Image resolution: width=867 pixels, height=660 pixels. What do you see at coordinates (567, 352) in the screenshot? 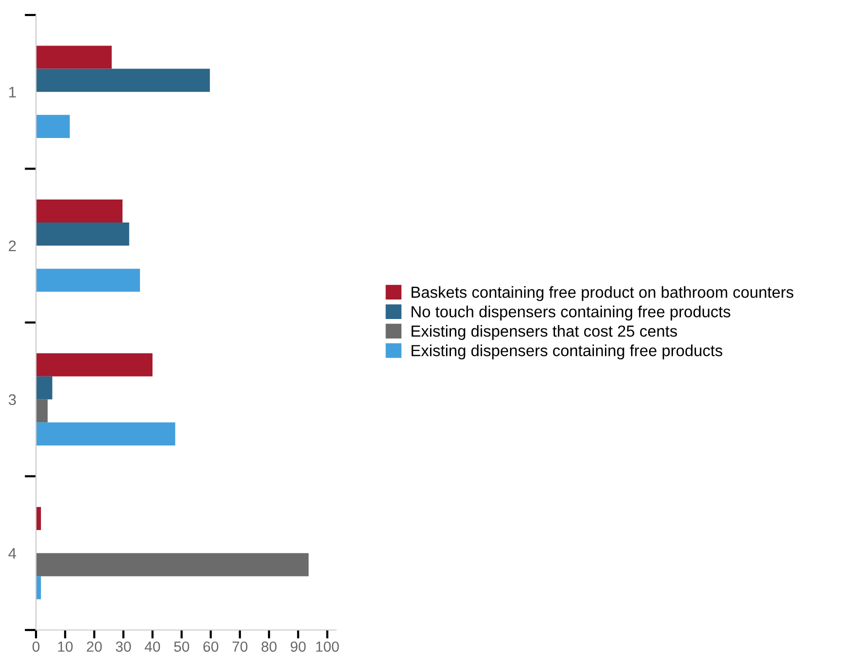
I see `legend-label: Existing dispensers containing free products` at bounding box center [567, 352].